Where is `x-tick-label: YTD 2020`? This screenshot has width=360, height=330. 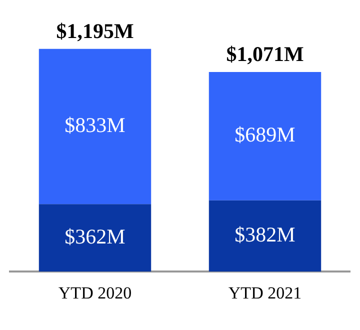 x-tick-label: YTD 2020 is located at coordinates (95, 292).